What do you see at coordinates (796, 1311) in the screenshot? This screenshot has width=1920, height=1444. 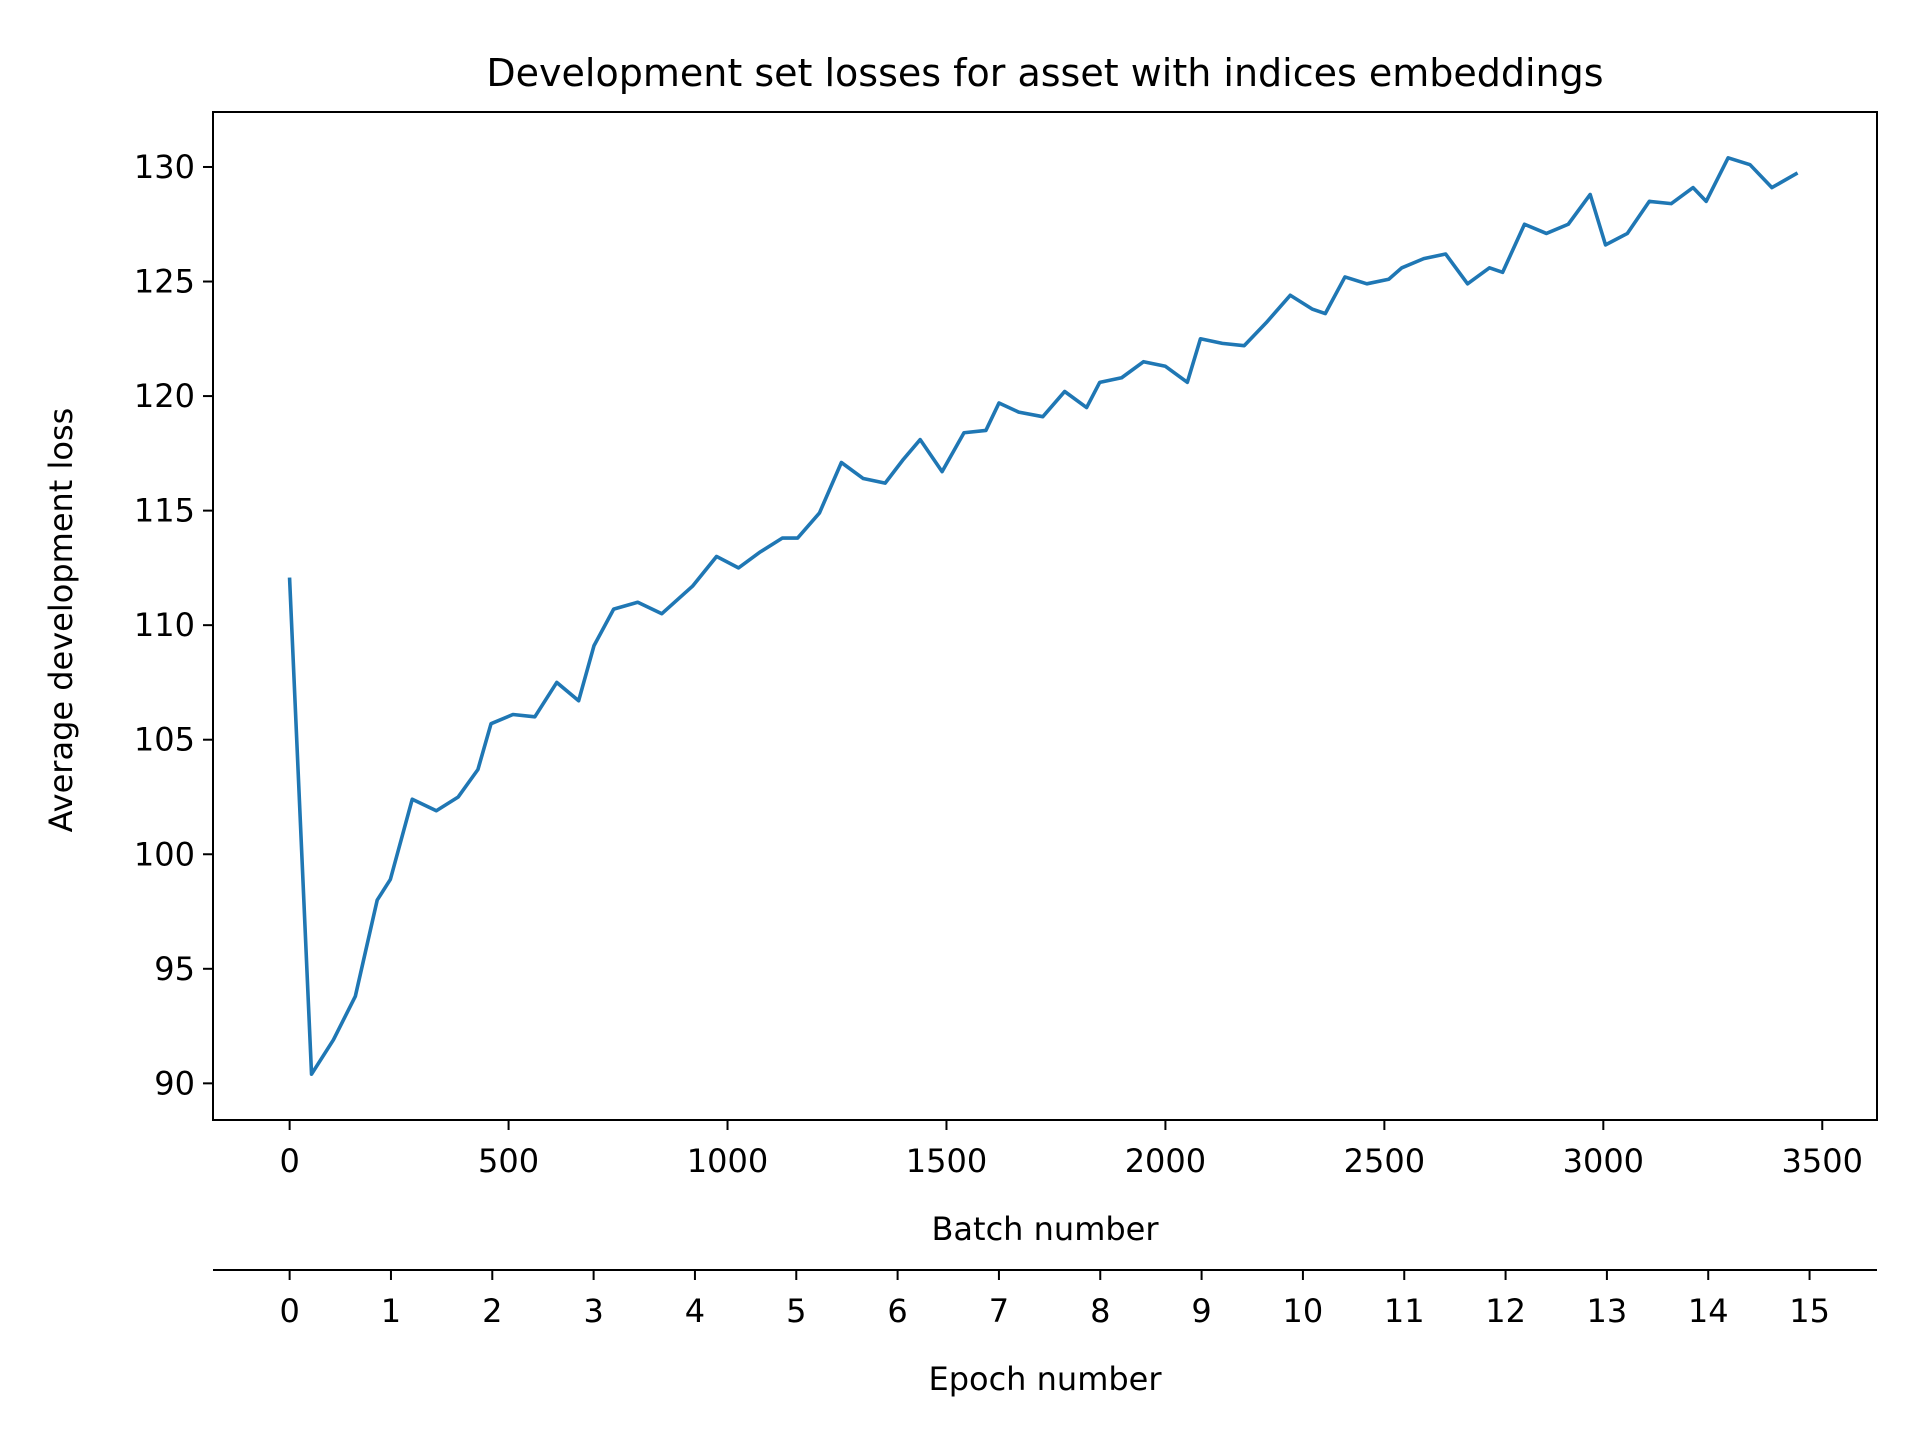 I see `epoch-tick-label: 5` at bounding box center [796, 1311].